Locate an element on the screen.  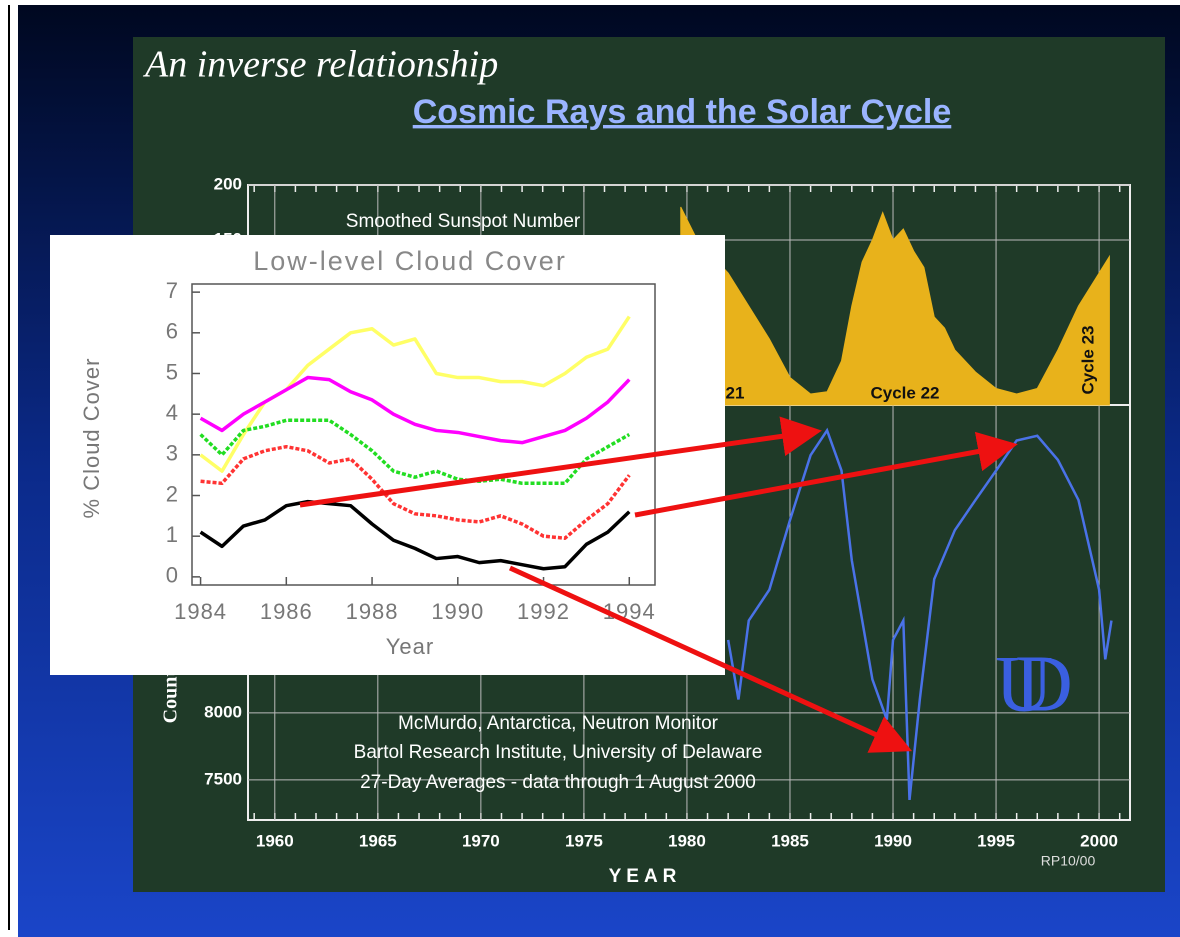
annotation: Cycle 22 is located at coordinates (905, 392).